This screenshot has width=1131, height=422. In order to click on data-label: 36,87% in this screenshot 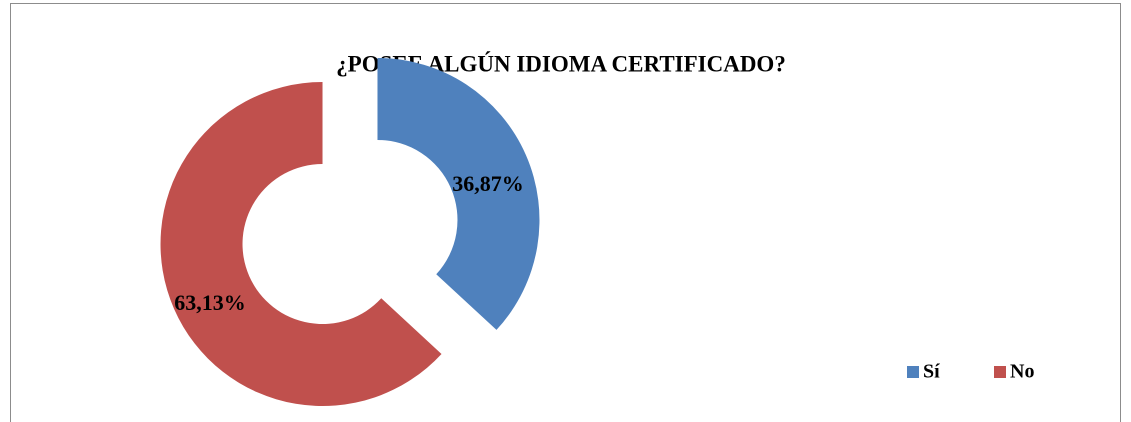, I will do `click(488, 183)`.